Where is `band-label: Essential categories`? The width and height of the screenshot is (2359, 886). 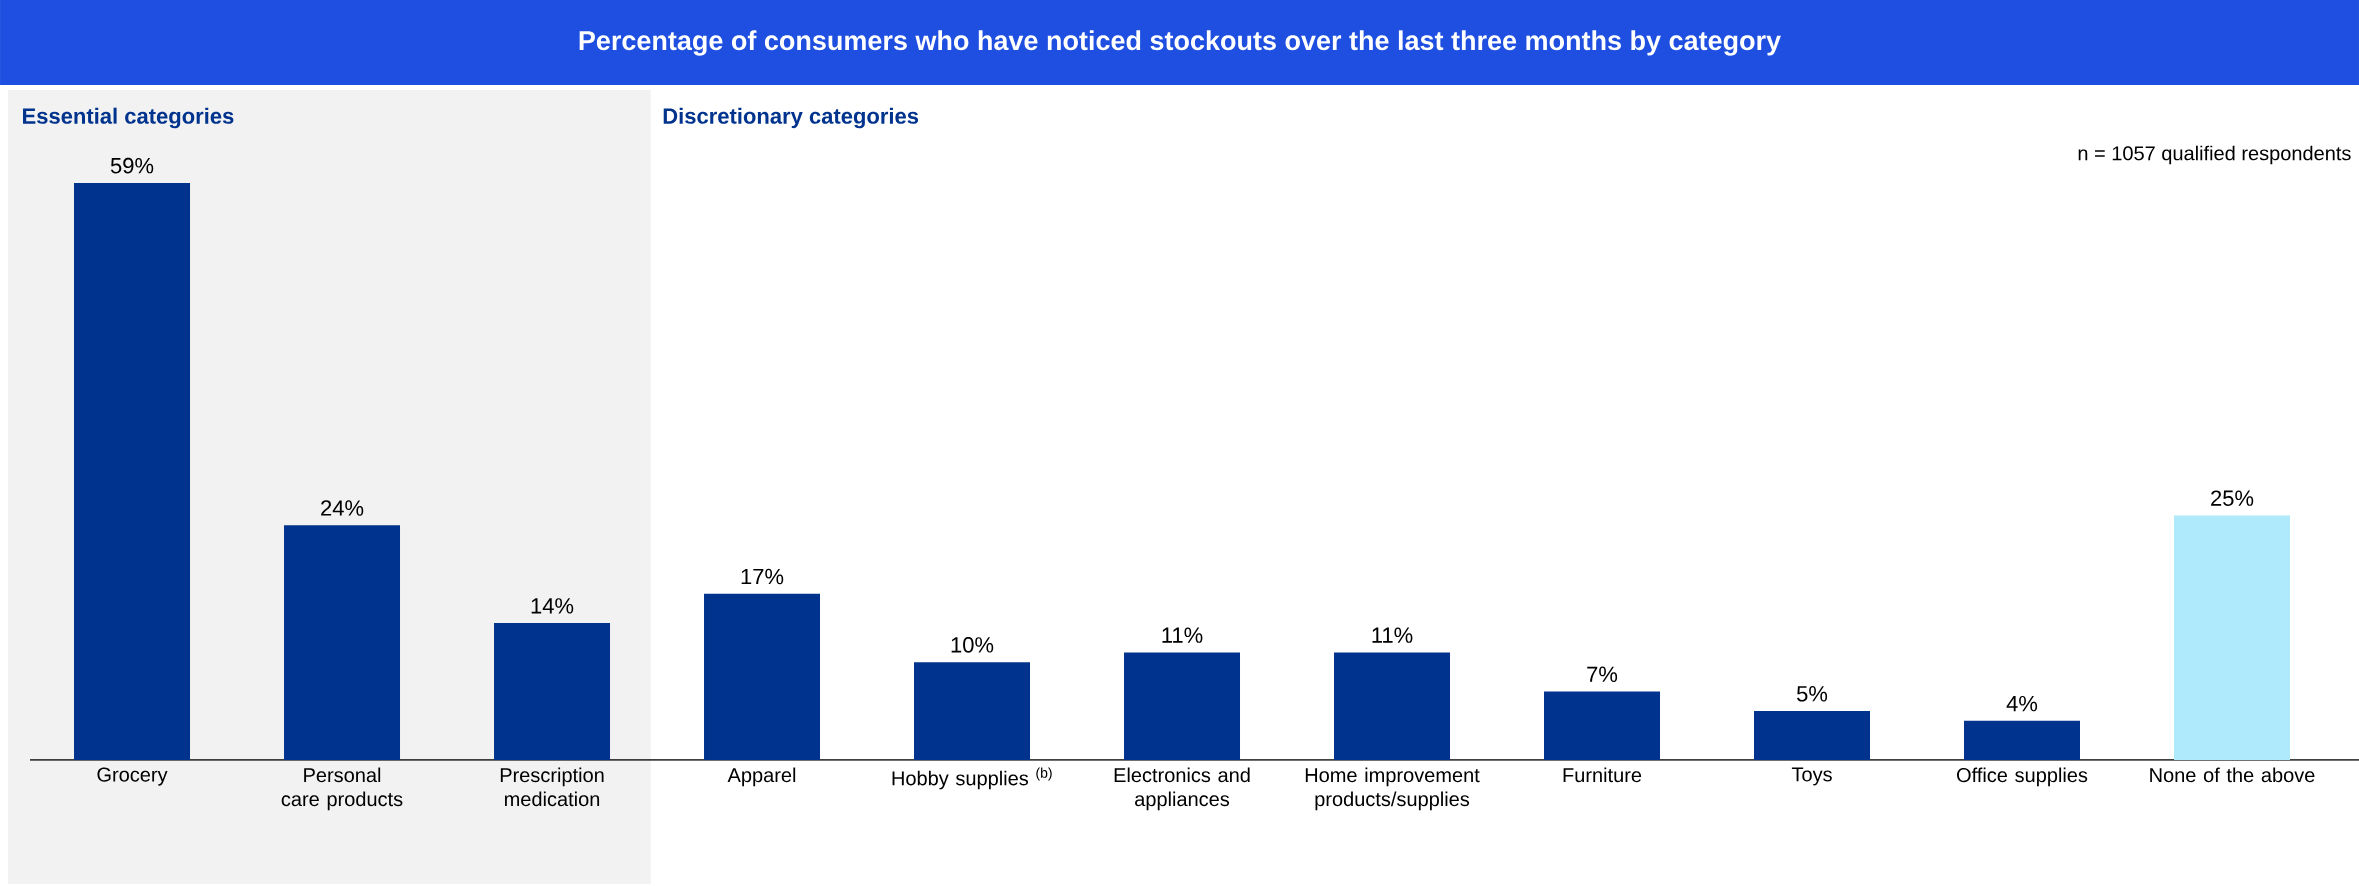
band-label: Essential categories is located at coordinates (128, 118).